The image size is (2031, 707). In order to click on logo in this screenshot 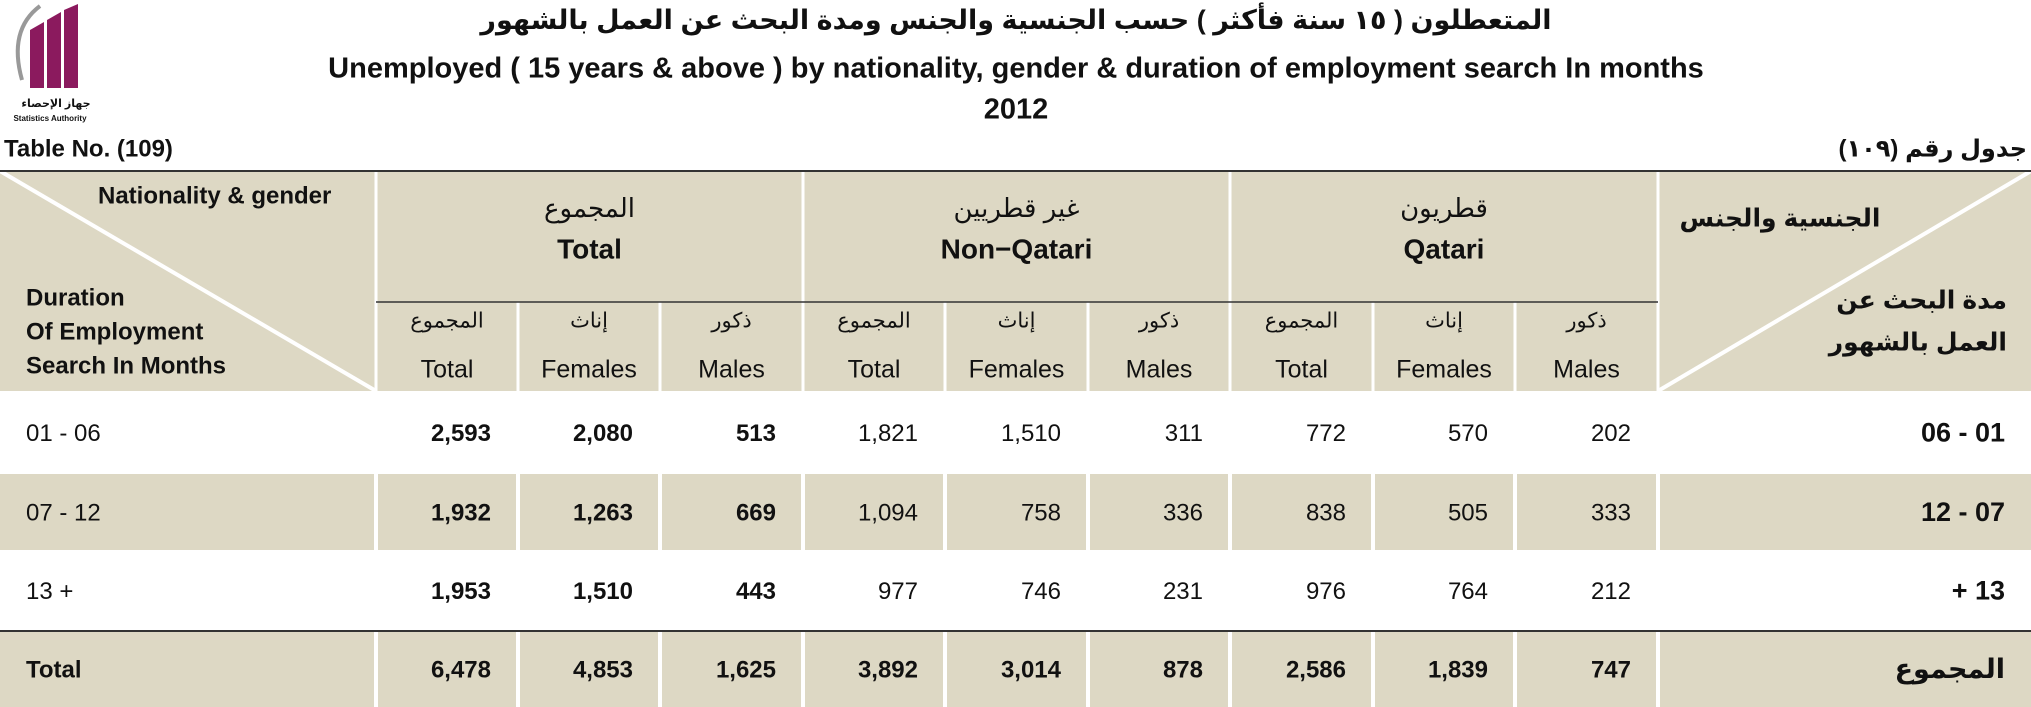, I will do `click(46, 46)`.